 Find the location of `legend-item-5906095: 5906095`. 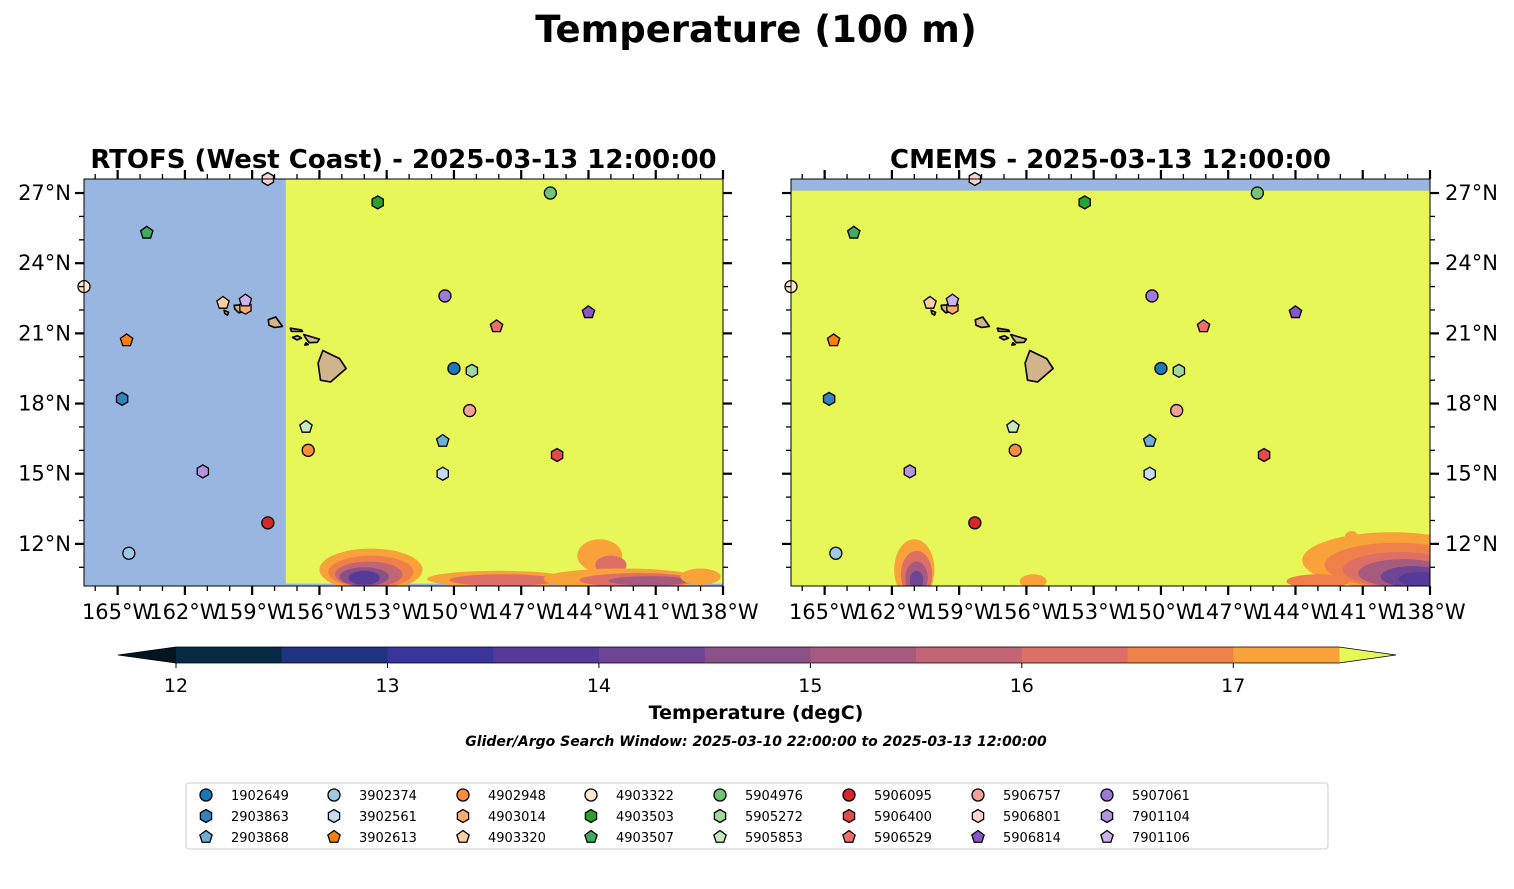

legend-item-5906095: 5906095 is located at coordinates (887, 796).